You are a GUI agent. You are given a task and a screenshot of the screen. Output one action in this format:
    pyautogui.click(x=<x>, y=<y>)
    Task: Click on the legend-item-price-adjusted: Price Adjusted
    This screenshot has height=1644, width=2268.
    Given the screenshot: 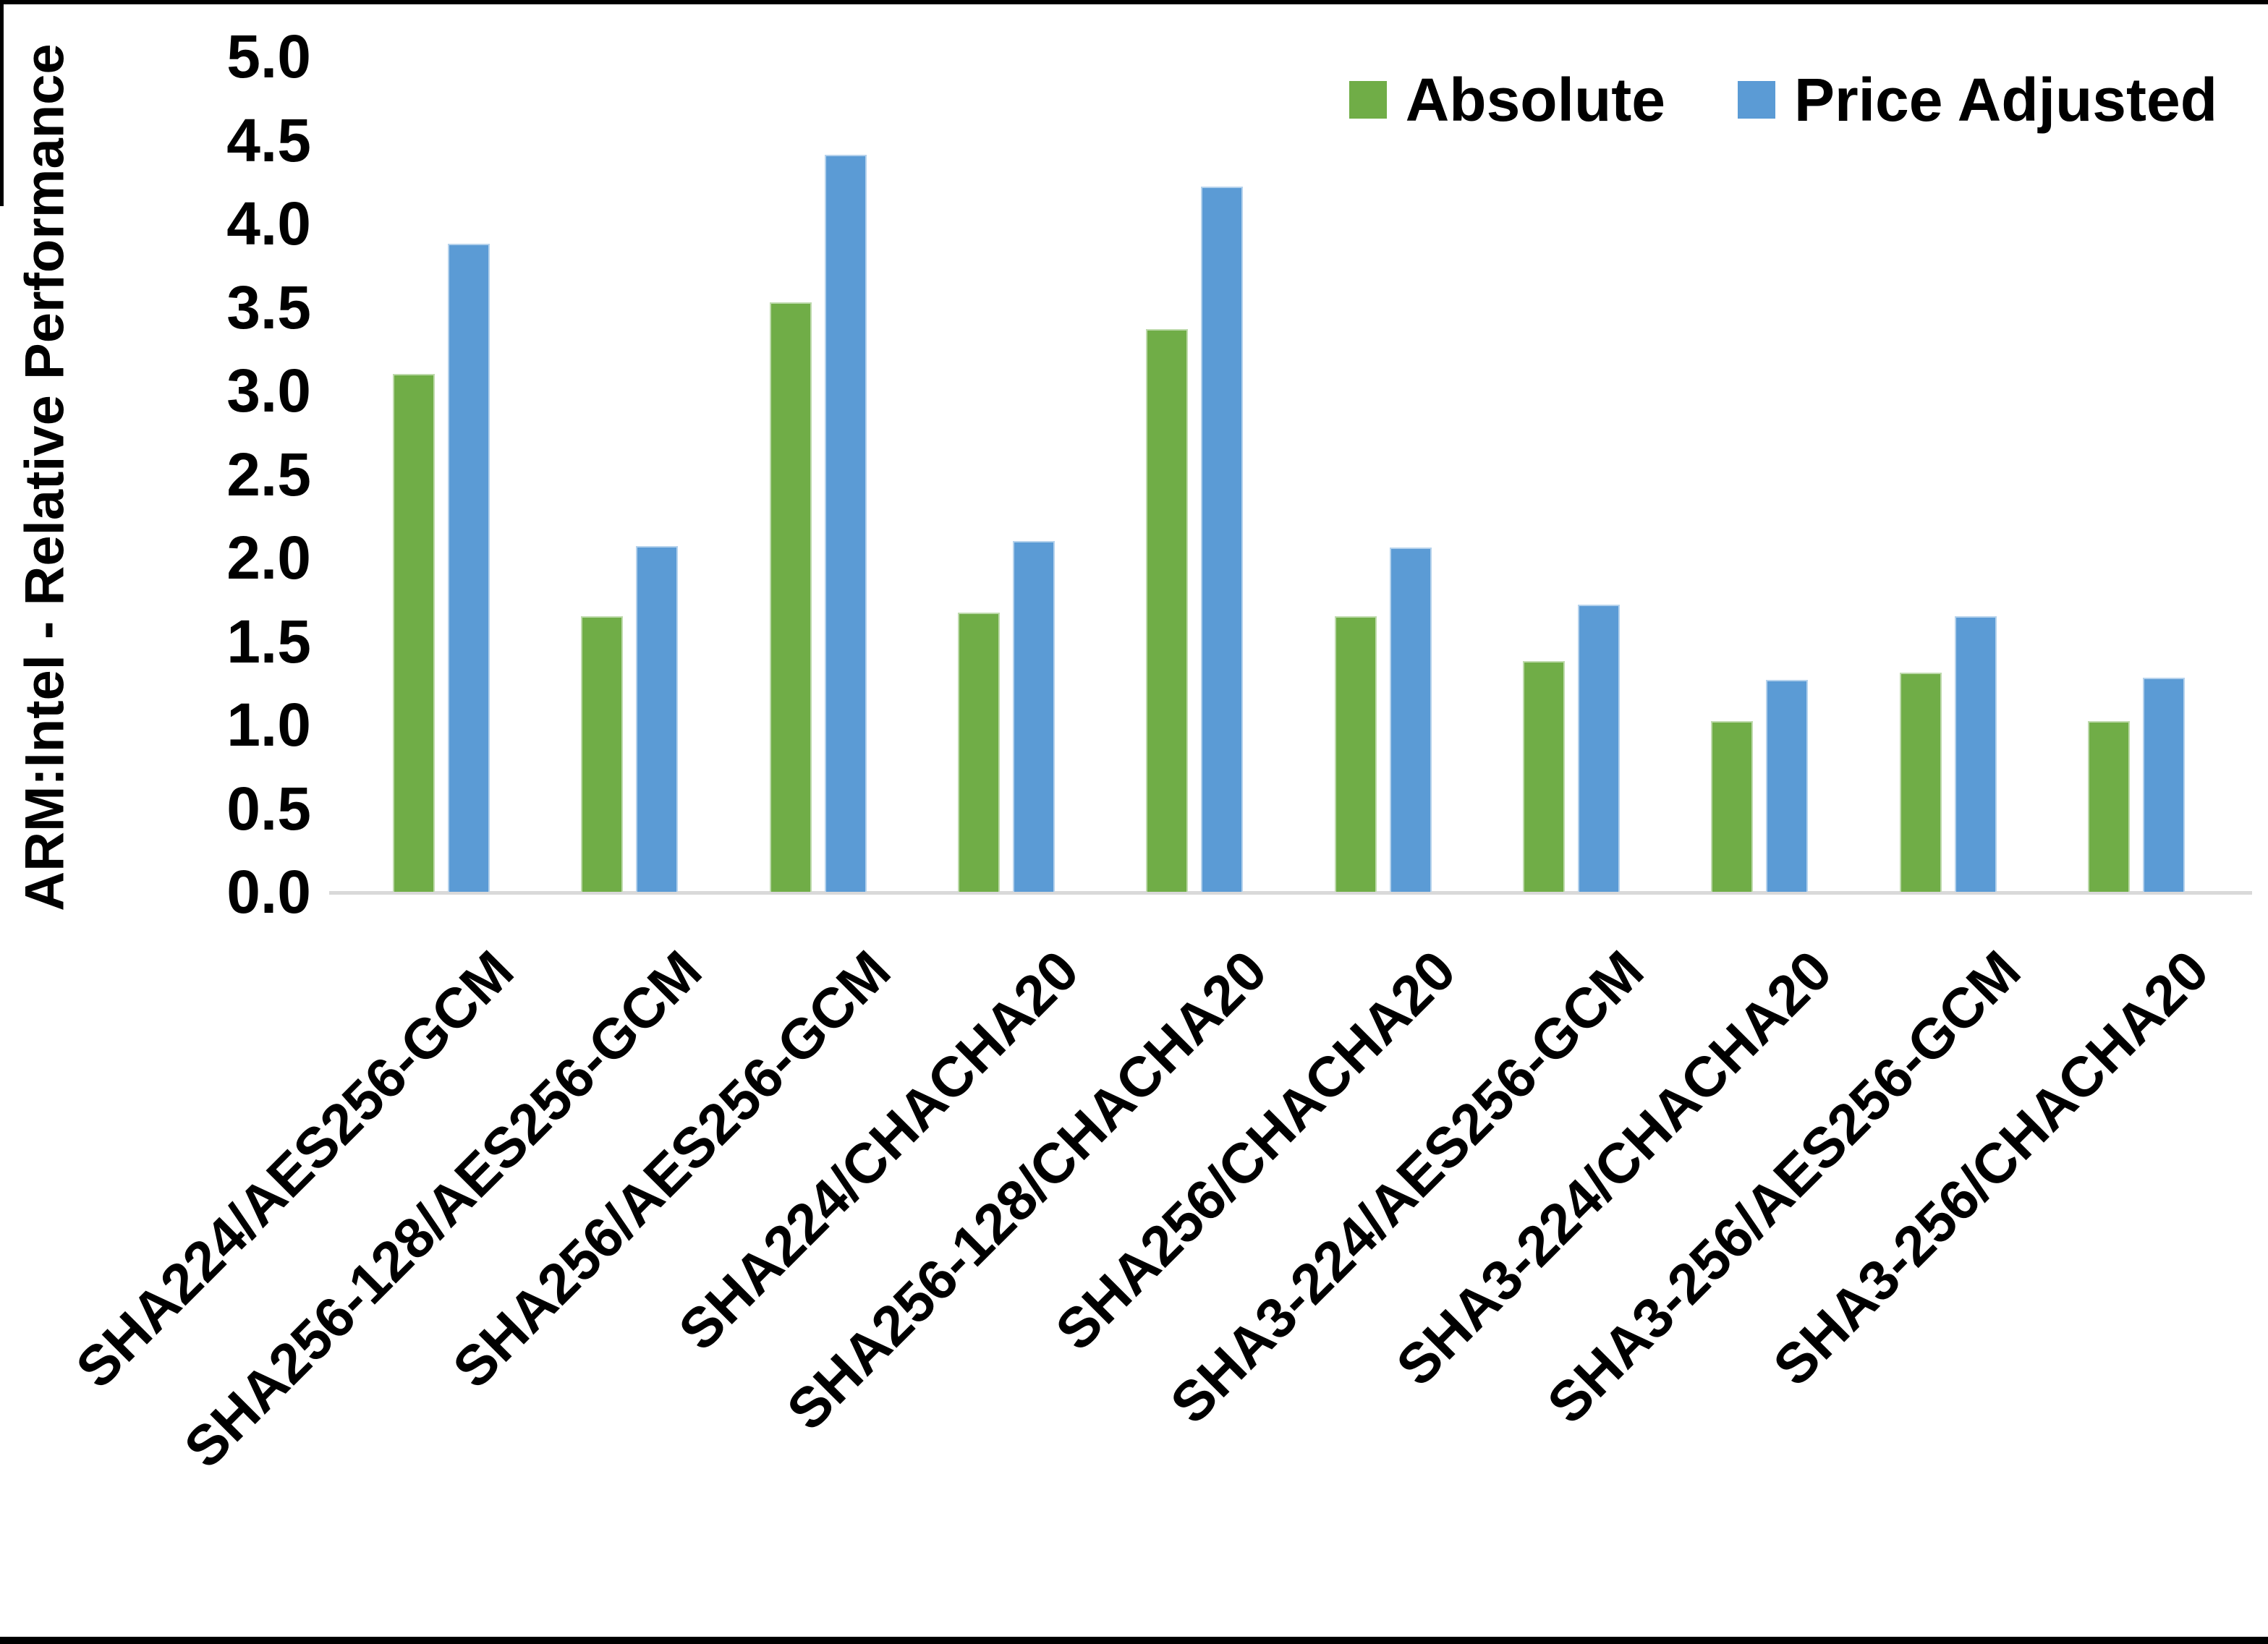 What is the action you would take?
    pyautogui.click(x=1977, y=100)
    